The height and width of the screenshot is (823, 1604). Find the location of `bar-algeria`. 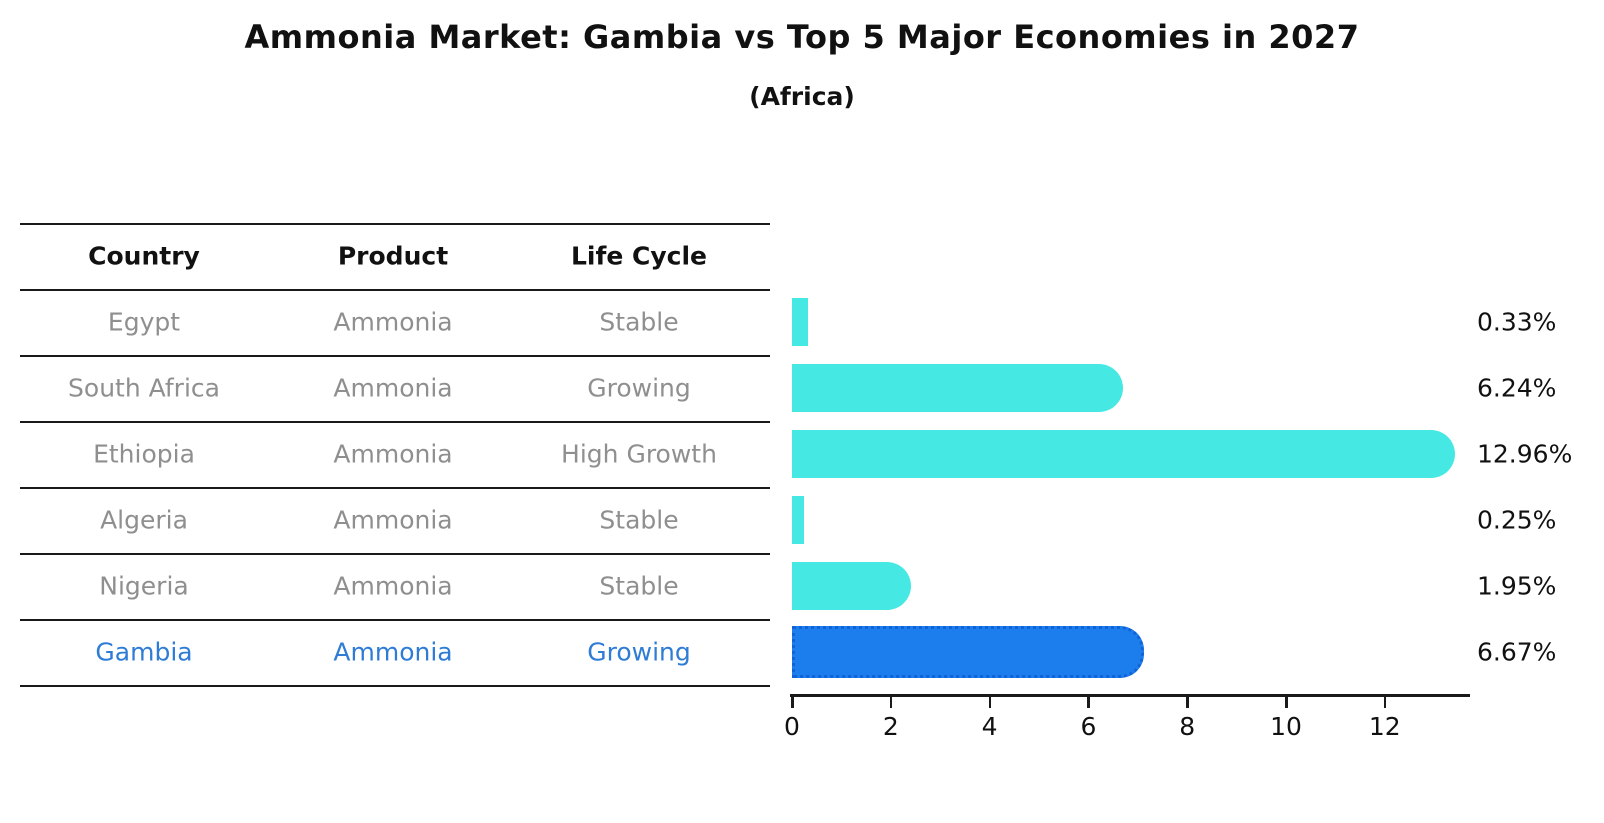

bar-algeria is located at coordinates (798, 520).